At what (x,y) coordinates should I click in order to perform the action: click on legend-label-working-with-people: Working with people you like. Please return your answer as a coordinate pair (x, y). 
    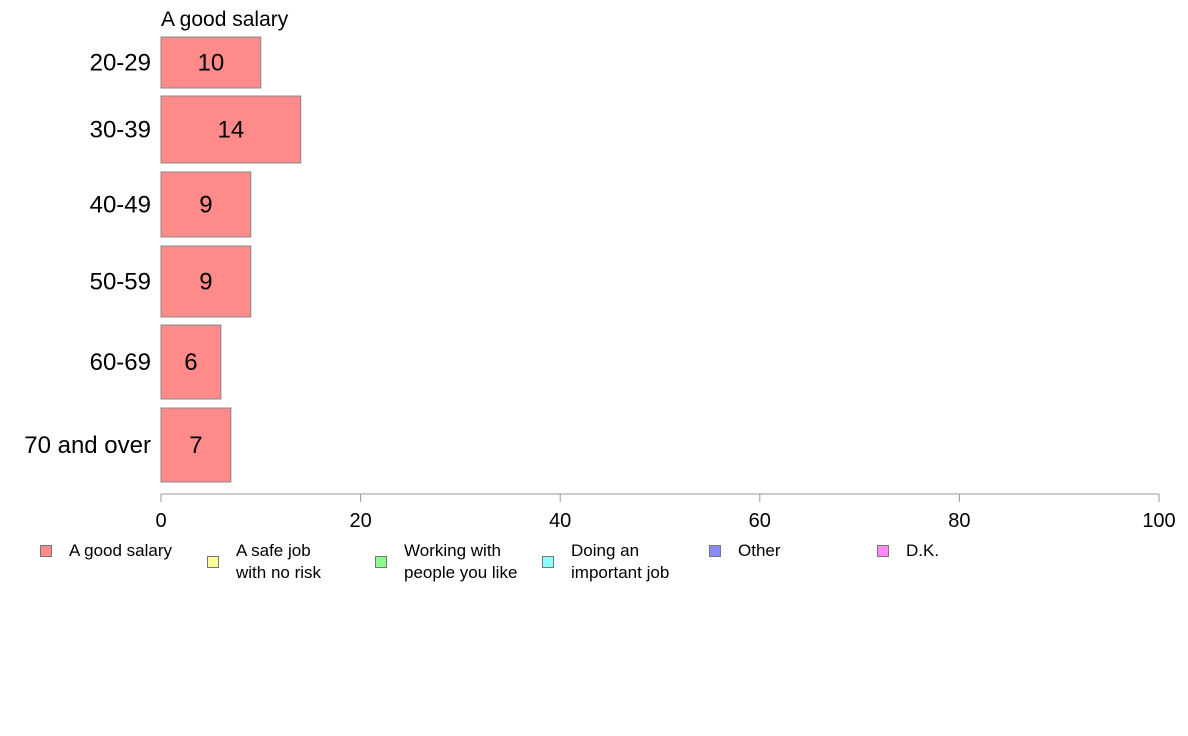
    Looking at the image, I should click on (461, 561).